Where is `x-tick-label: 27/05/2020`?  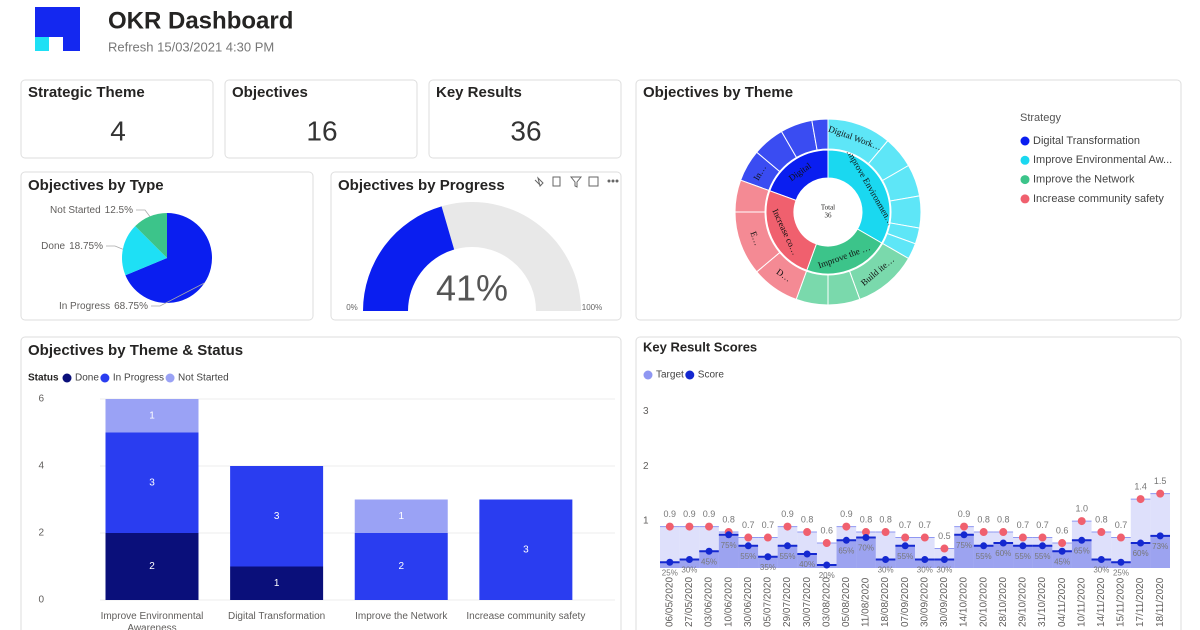 x-tick-label: 27/05/2020 is located at coordinates (689, 602).